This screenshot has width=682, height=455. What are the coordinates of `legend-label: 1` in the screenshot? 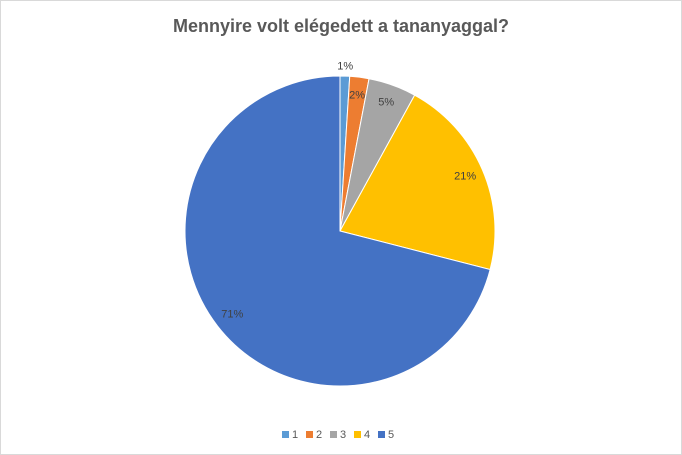 It's located at (295, 435).